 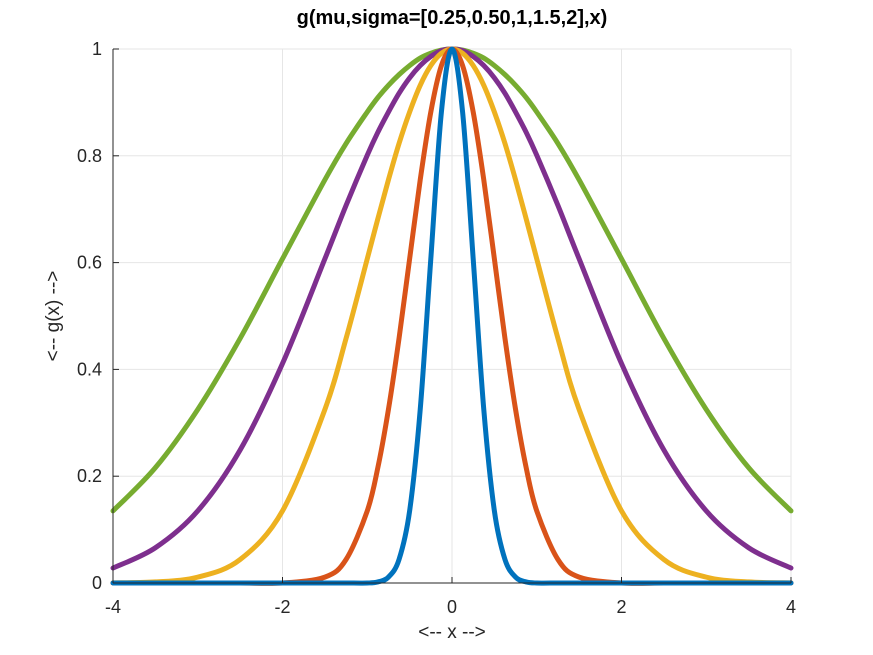 I want to click on x-axis-label: <-- x -->, so click(x=452, y=632).